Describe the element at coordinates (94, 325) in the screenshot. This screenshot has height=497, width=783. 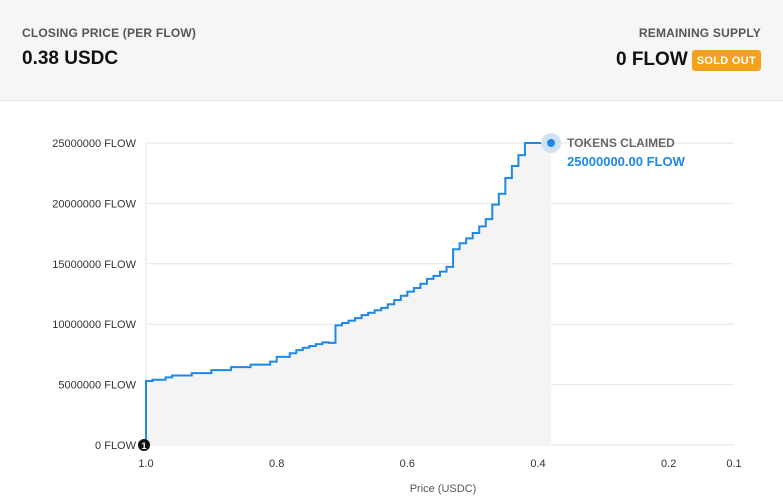
I see `y-tick-label: 10000000 FLOW` at that location.